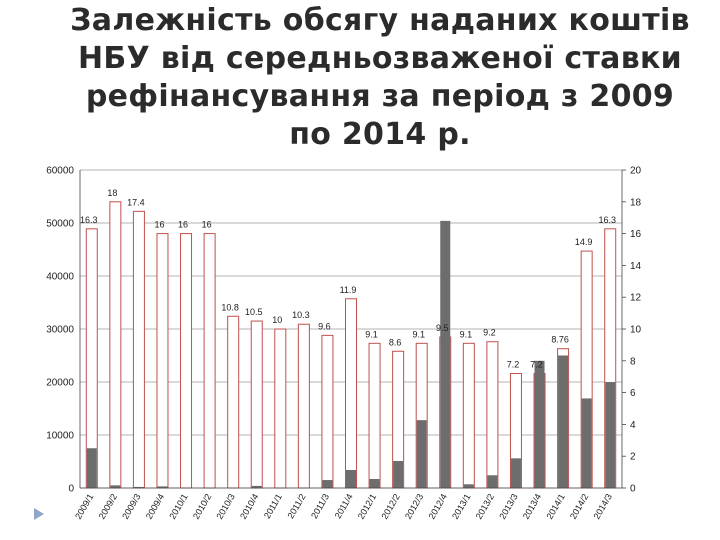 The height and width of the screenshot is (540, 720). What do you see at coordinates (202, 506) in the screenshot?
I see `x-tick-label: 2010/2` at bounding box center [202, 506].